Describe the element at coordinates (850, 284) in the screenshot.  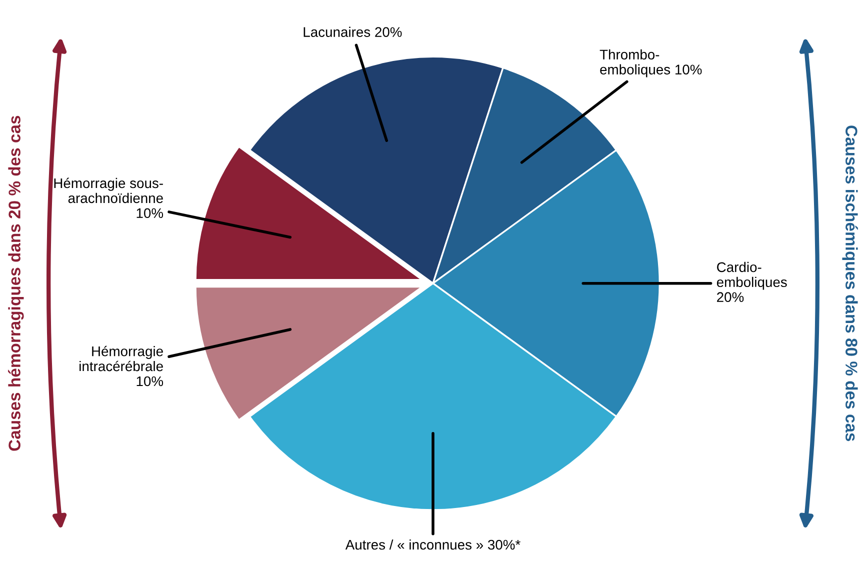
I see `text: Causes ischémiques dans 80 % des cas` at that location.